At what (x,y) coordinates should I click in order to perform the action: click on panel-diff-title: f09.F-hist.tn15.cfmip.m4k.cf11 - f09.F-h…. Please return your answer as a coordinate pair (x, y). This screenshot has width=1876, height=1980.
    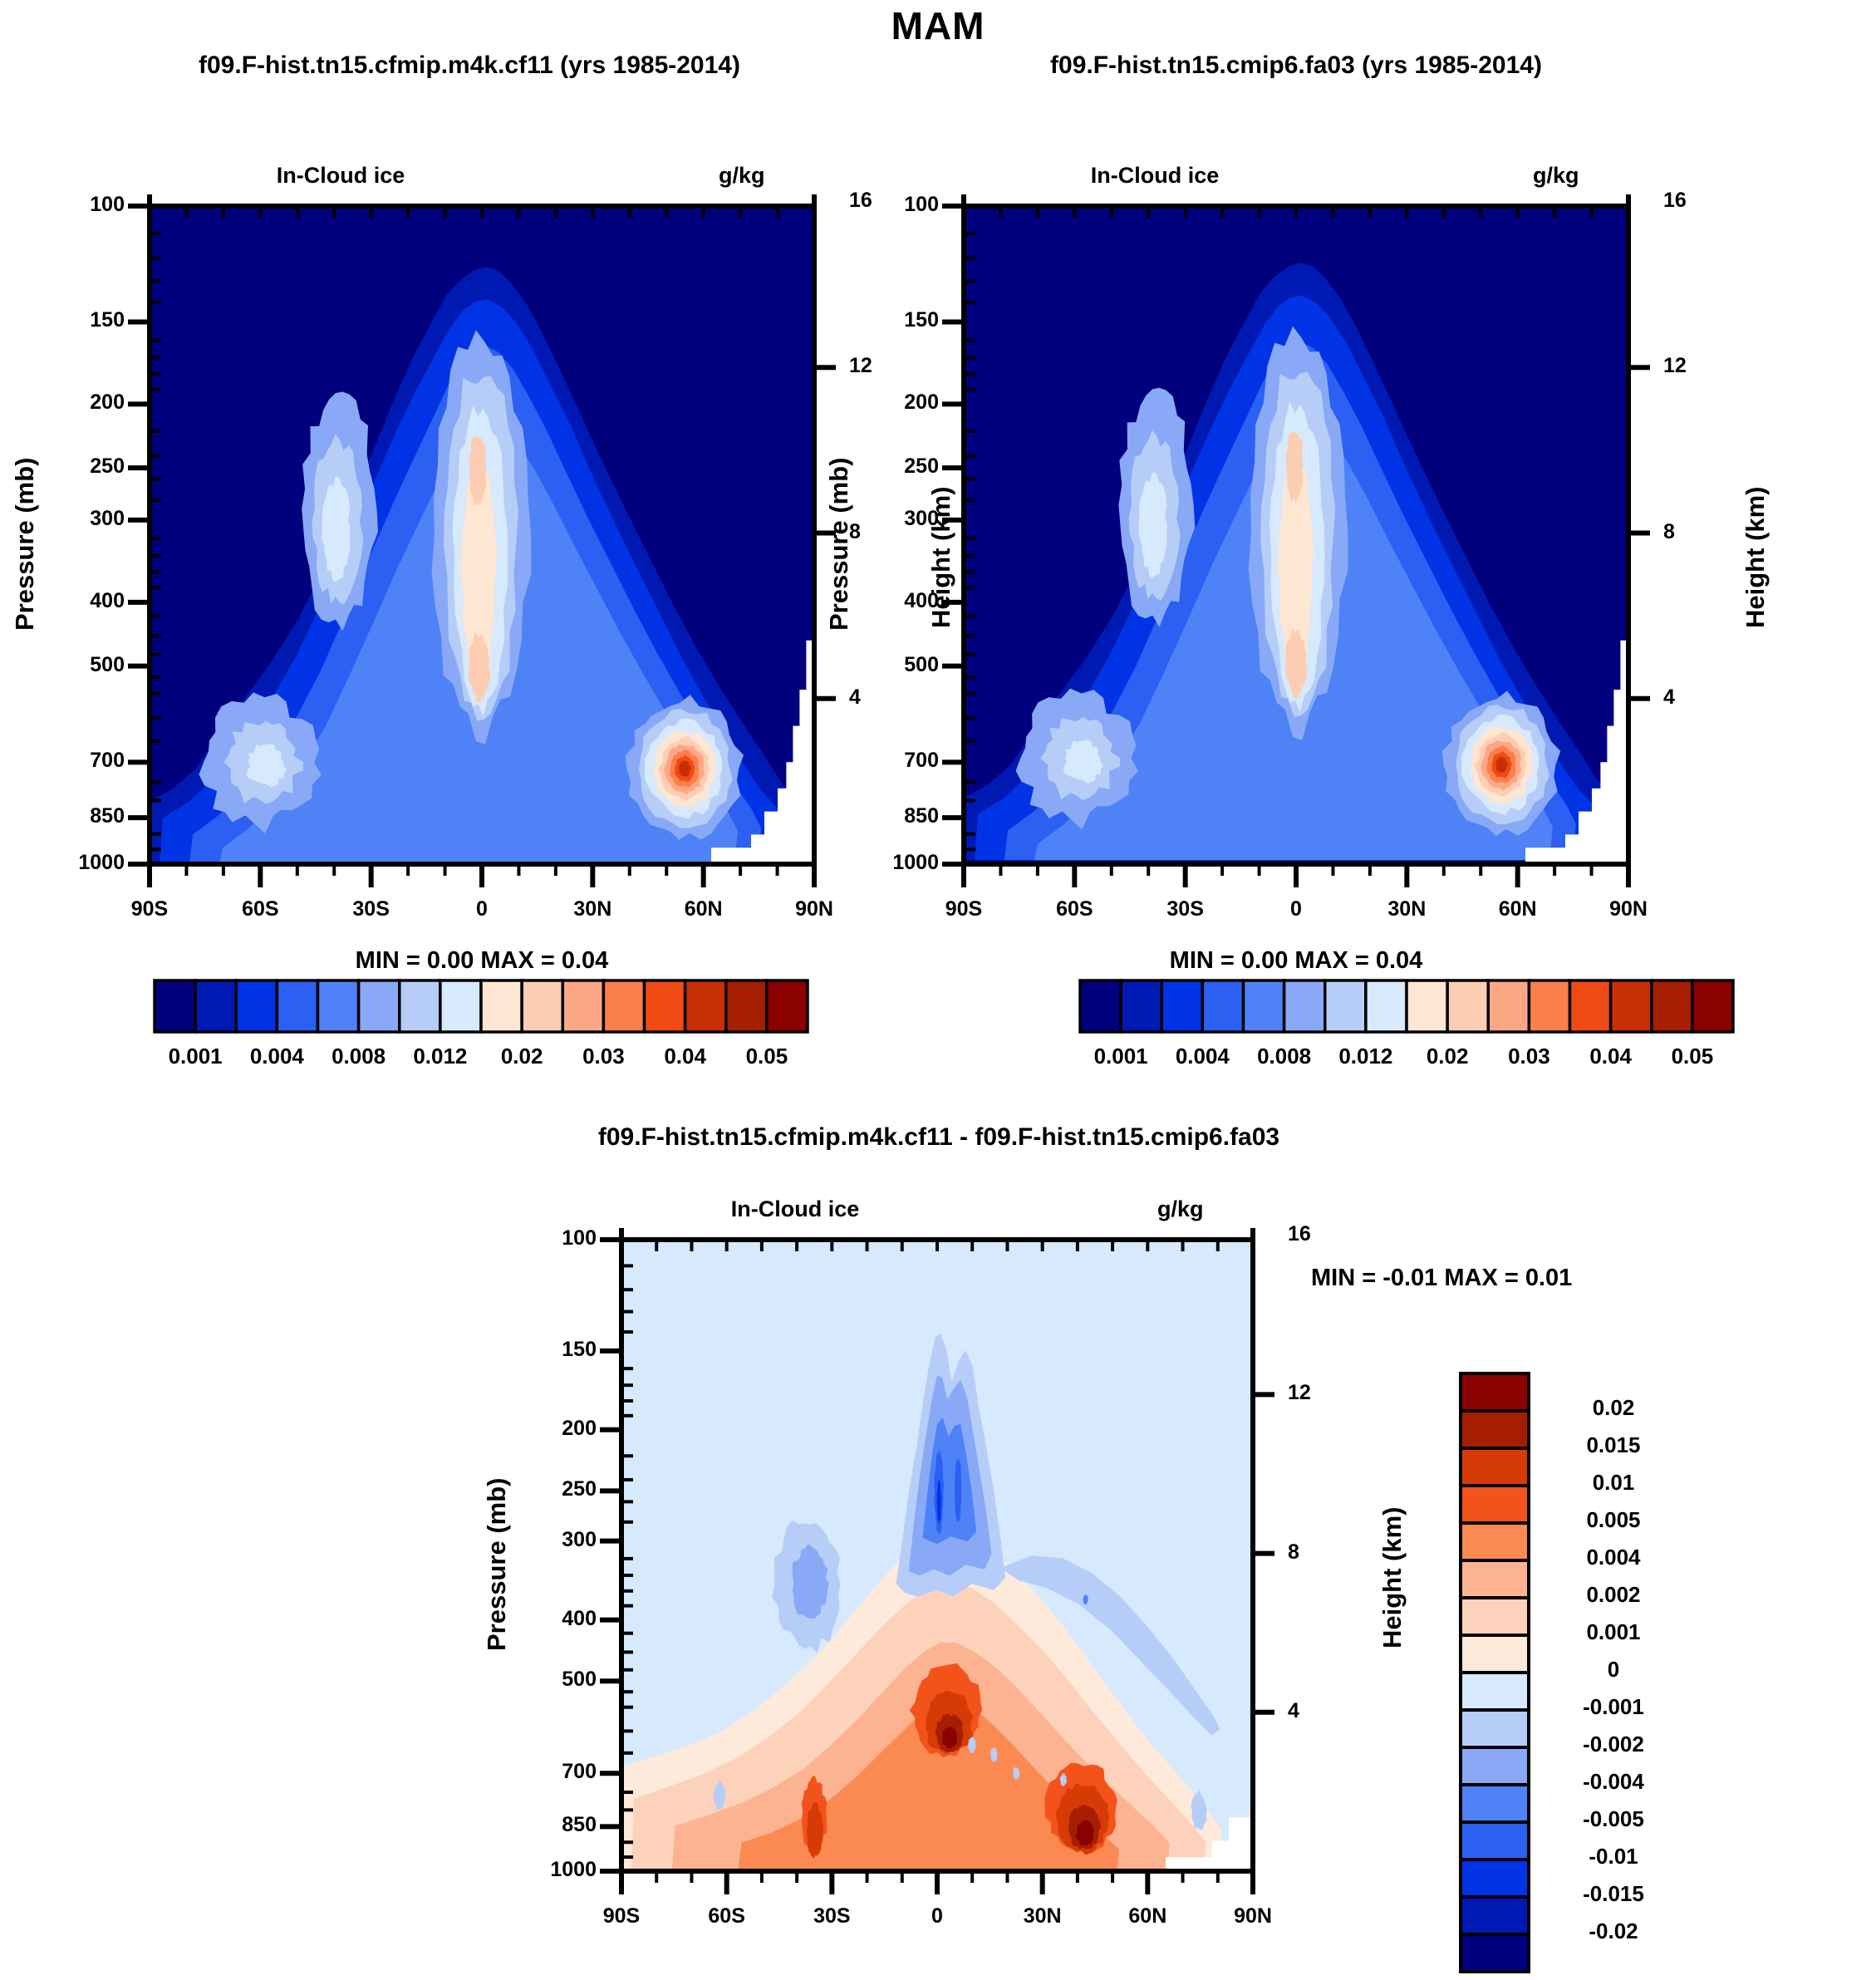
    Looking at the image, I should click on (938, 1137).